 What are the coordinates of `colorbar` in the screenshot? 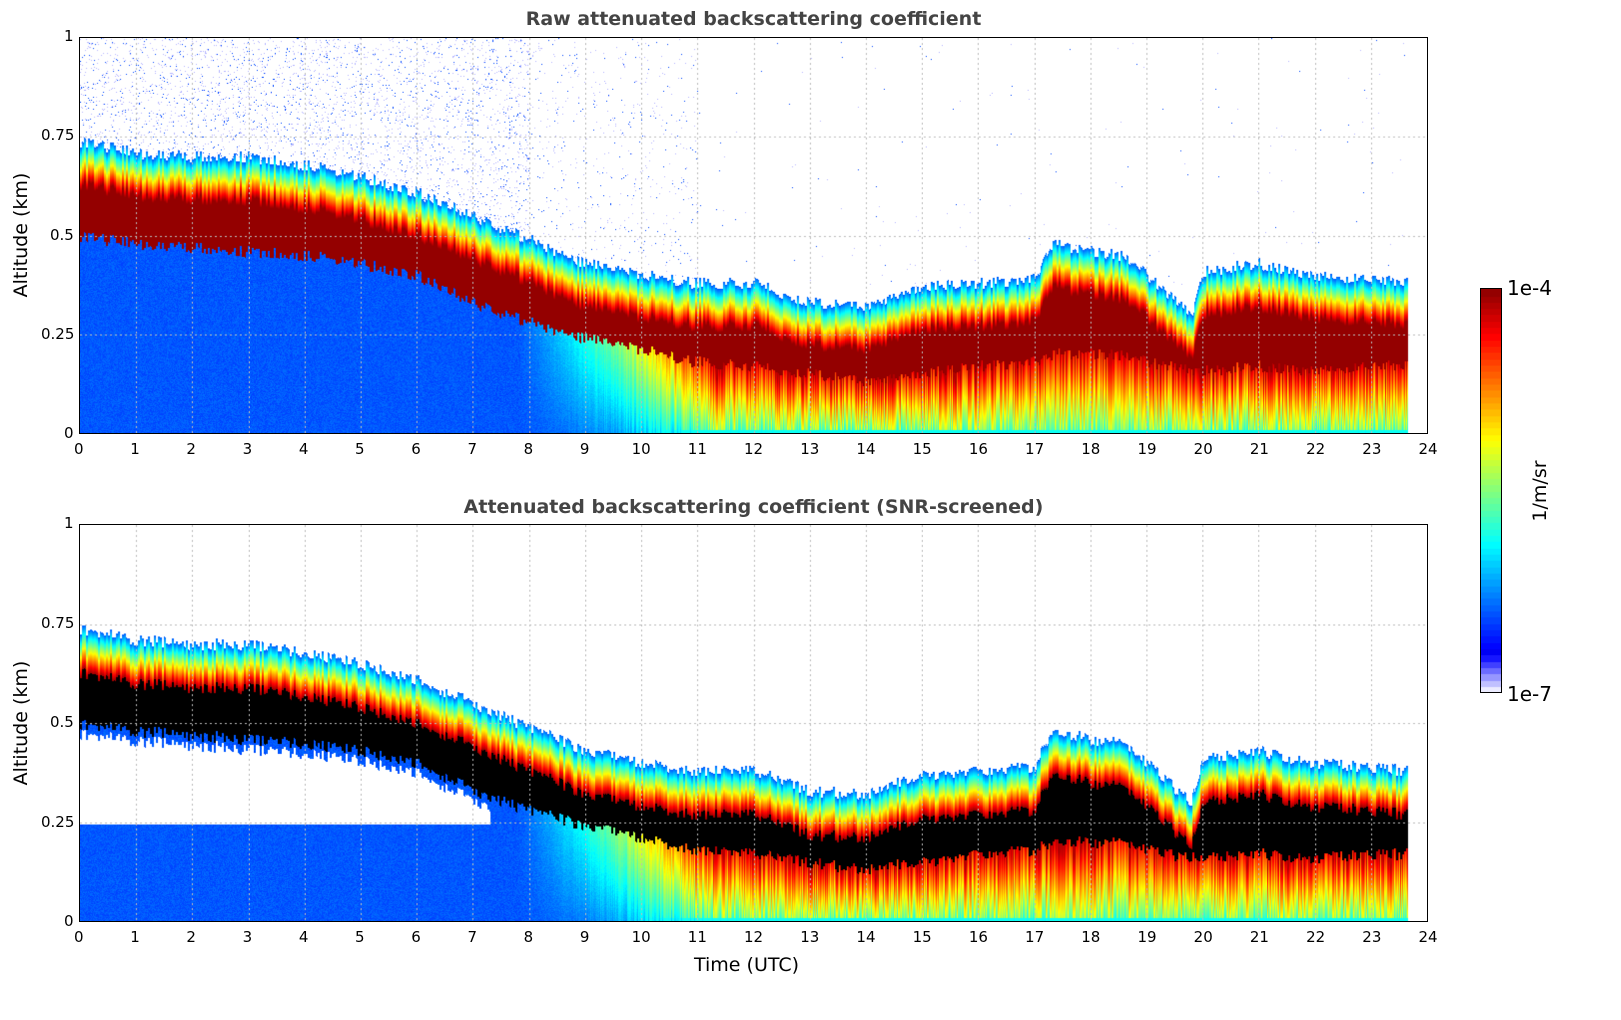 It's located at (1491, 490).